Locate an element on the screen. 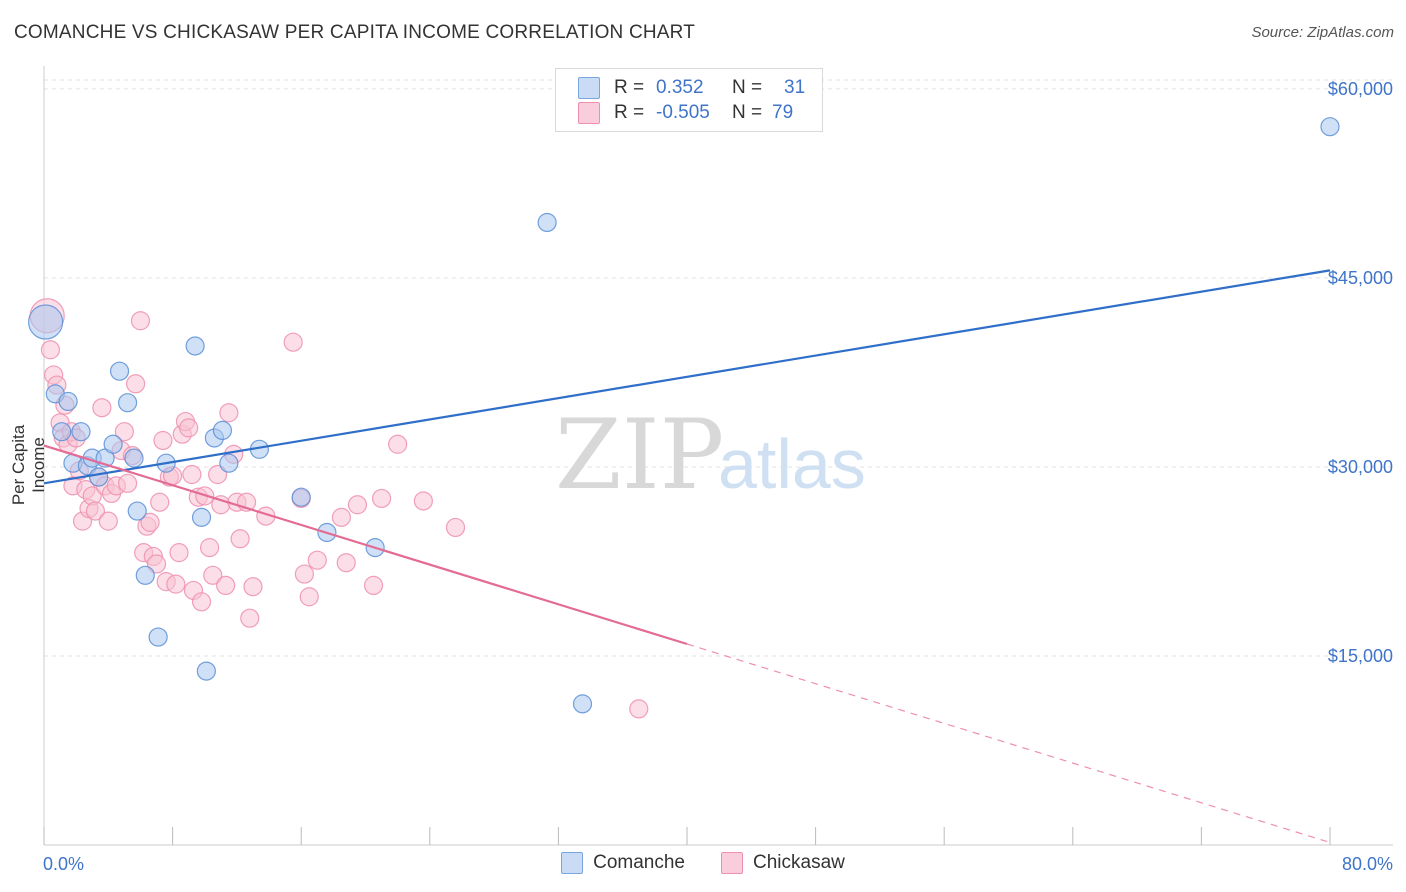  watermark-zip: ZIP is located at coordinates (639, 455).